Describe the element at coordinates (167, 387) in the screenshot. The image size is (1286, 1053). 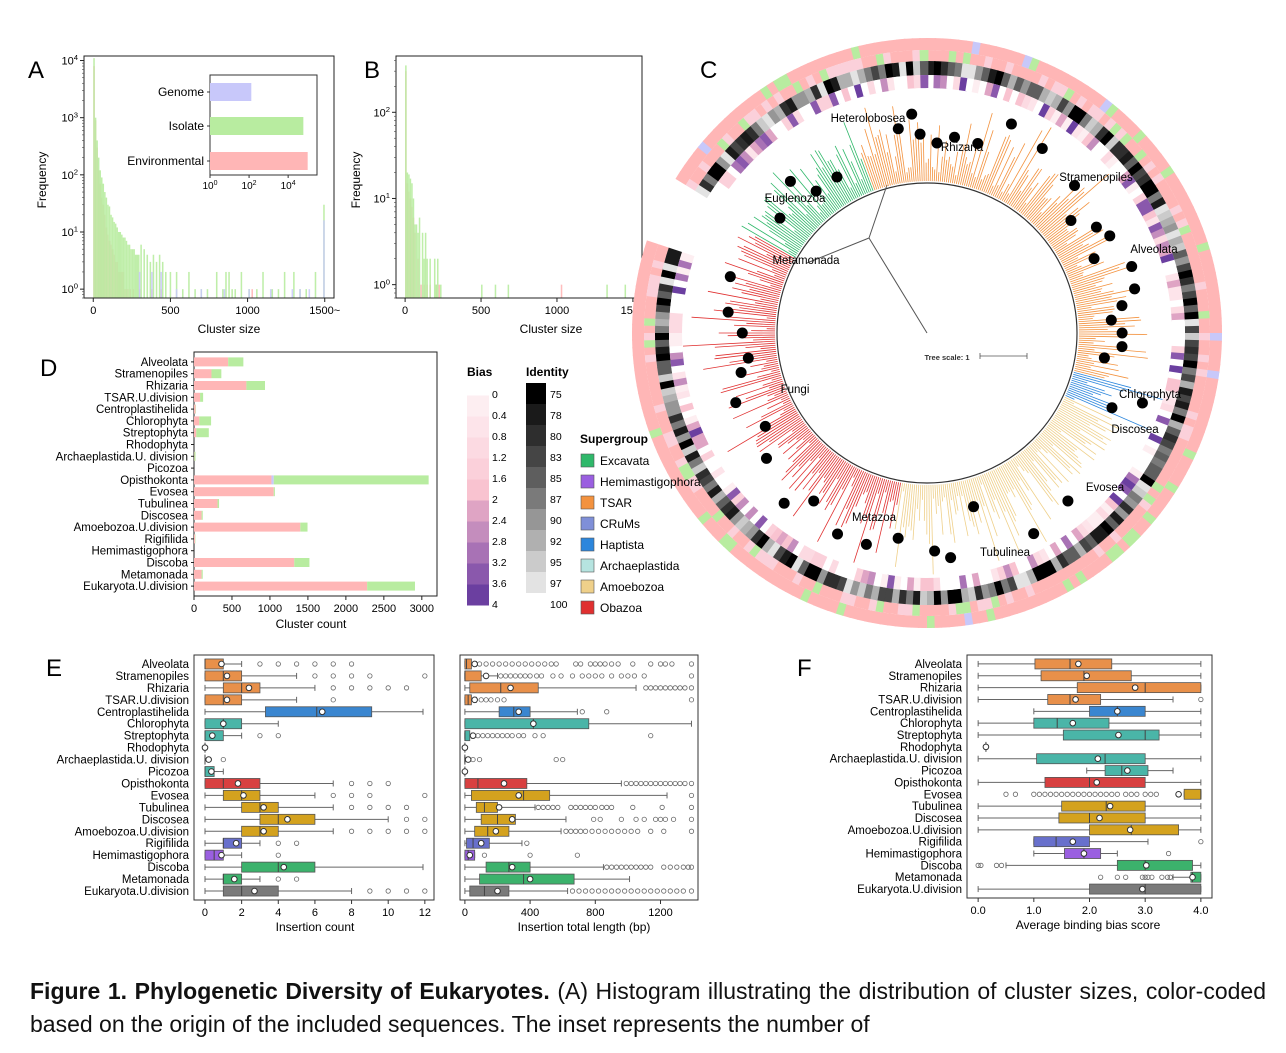
I see `category-label: Rhizaria` at that location.